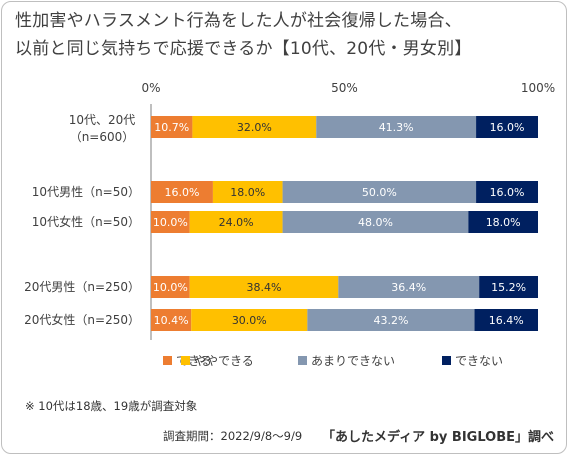  Describe the element at coordinates (224, 361) in the screenshot. I see `legend-label: ややできる` at that location.